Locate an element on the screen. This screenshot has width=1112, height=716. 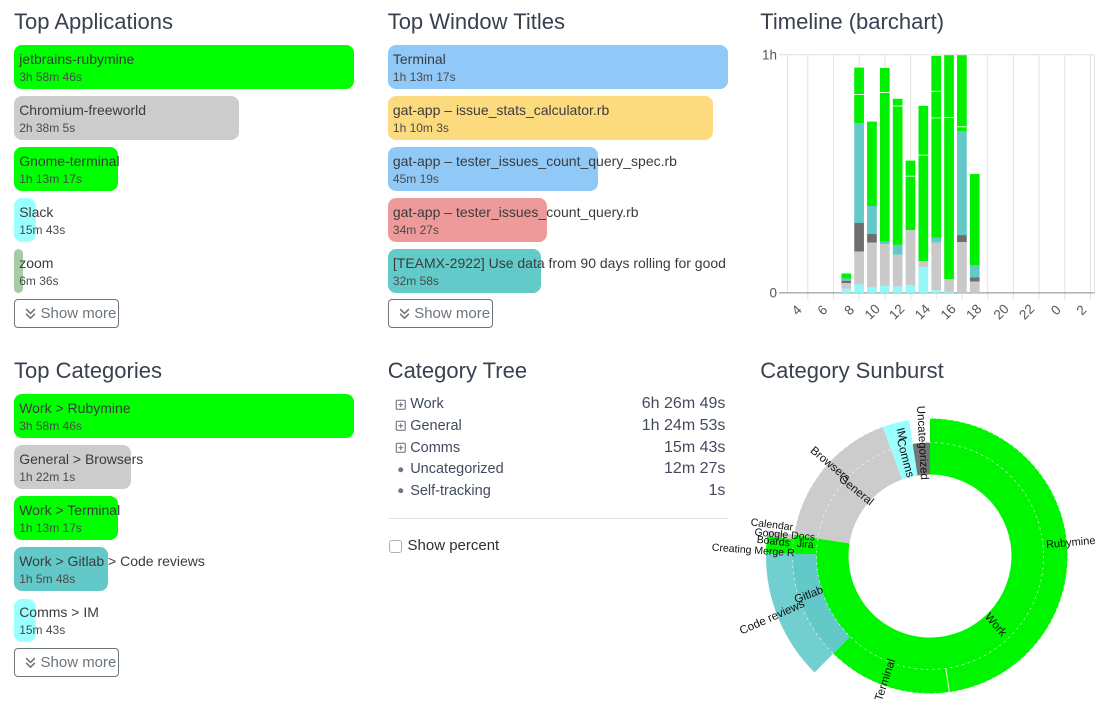
svg-text: 18 is located at coordinates (973, 311).